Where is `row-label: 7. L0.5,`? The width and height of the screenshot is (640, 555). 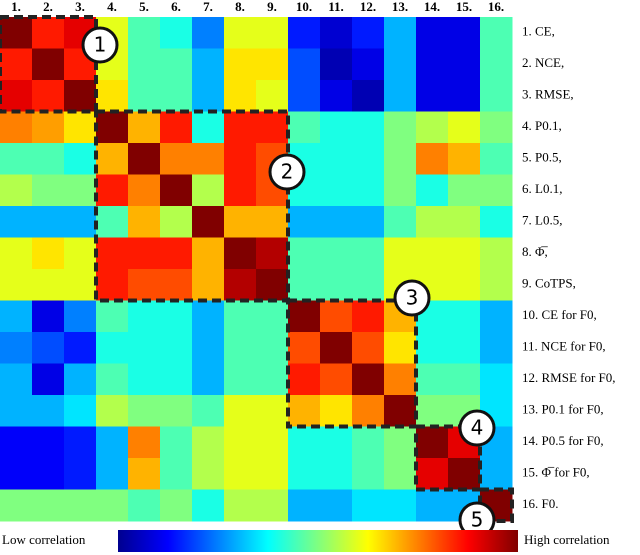
row-label: 7. L0.5, is located at coordinates (542, 220).